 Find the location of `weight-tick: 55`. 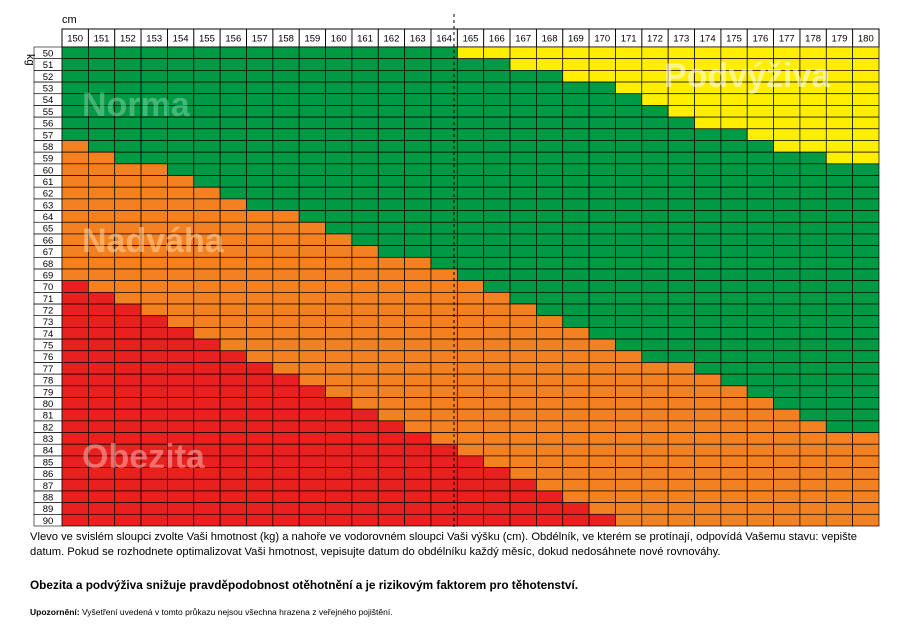

weight-tick: 55 is located at coordinates (48, 112).